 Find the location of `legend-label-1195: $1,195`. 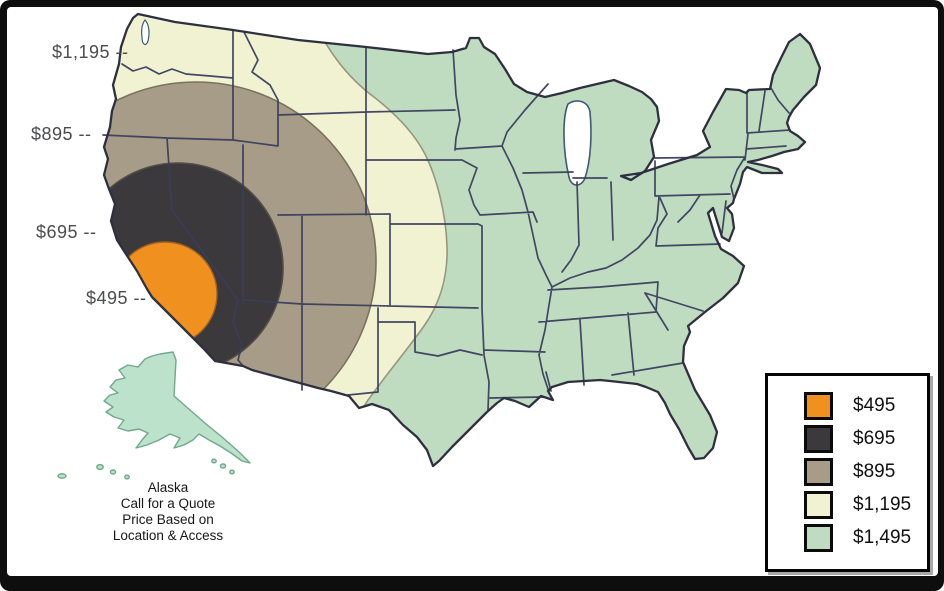

legend-label-1195: $1,195 is located at coordinates (882, 504).